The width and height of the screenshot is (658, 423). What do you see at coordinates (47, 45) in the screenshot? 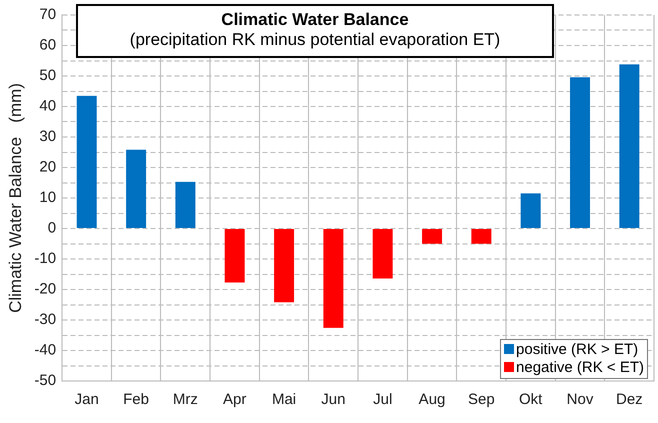
I see `y-tick-label: 60` at bounding box center [47, 45].